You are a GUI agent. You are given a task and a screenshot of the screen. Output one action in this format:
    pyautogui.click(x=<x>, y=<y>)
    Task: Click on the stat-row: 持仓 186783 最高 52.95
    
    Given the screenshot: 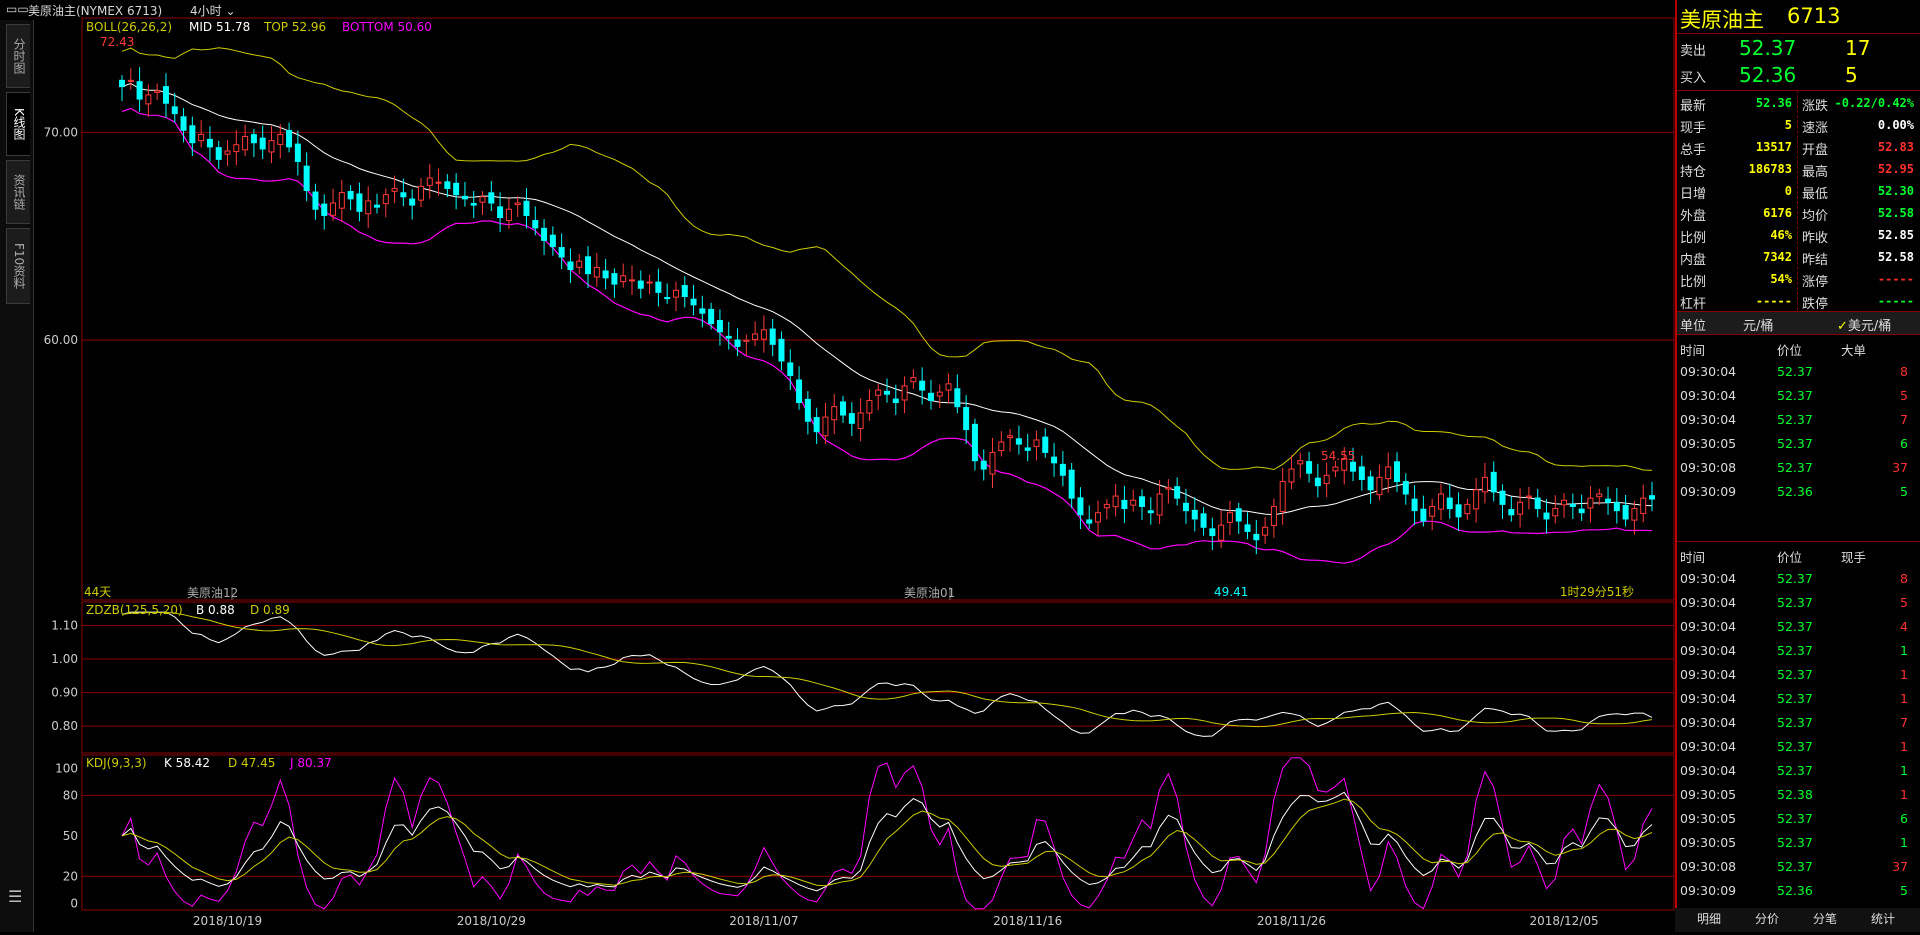 What is the action you would take?
    pyautogui.click(x=1798, y=169)
    